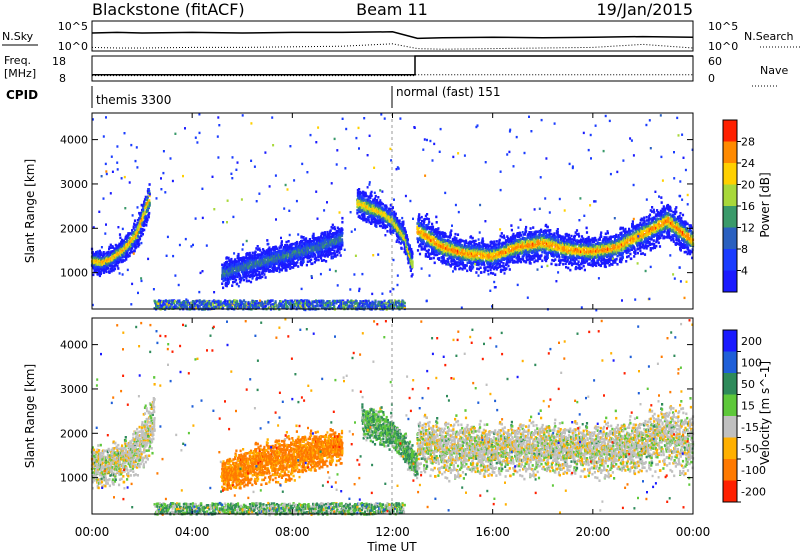  I want to click on freq-panel: Freq. [MHz] 18 8 60 0 Nave, so click(396, 70).